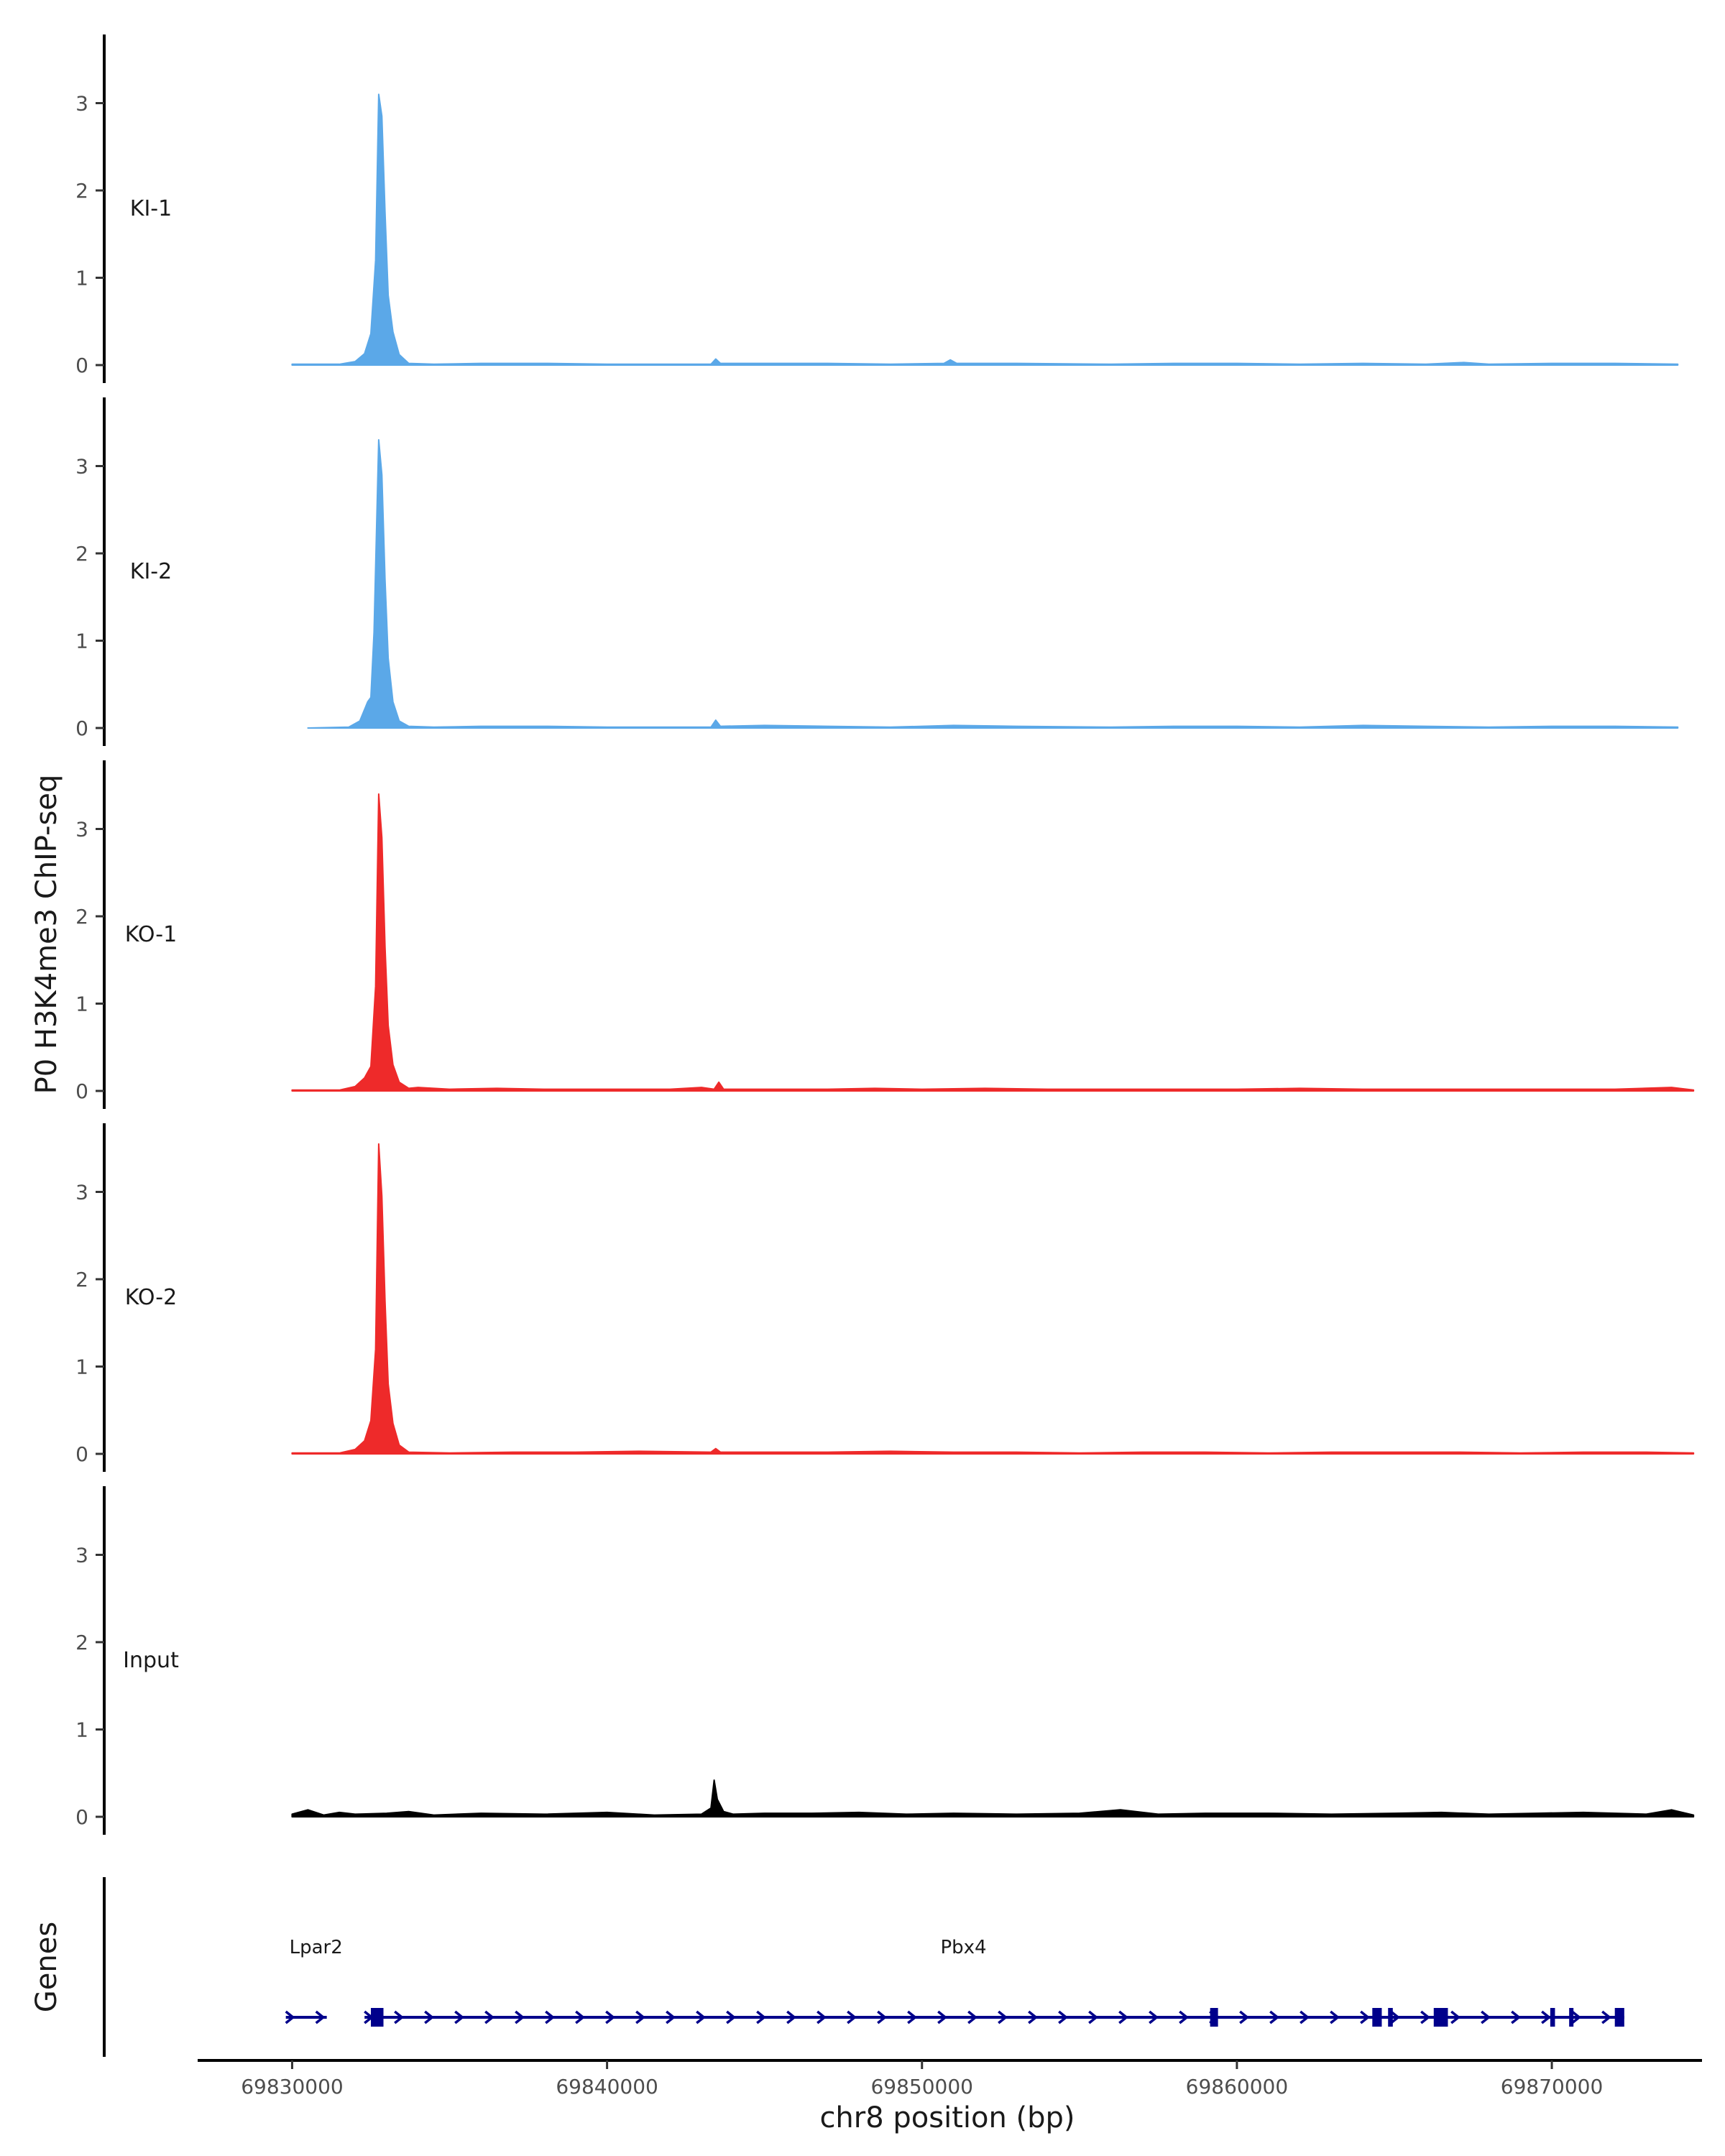 This screenshot has width=1725, height=2156. Describe the element at coordinates (151, 571) in the screenshot. I see `track-label: KI-2` at that location.